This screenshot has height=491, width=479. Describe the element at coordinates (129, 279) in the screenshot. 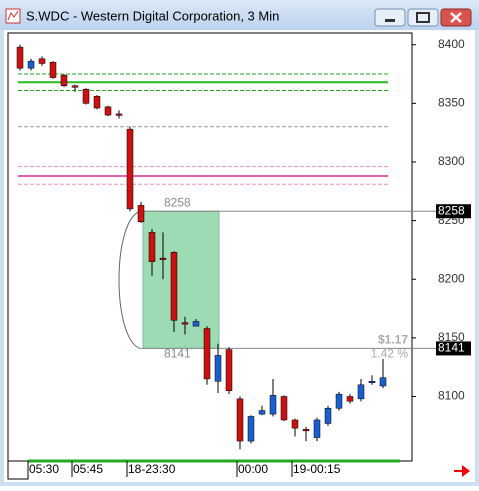

I see `bracket` at that location.